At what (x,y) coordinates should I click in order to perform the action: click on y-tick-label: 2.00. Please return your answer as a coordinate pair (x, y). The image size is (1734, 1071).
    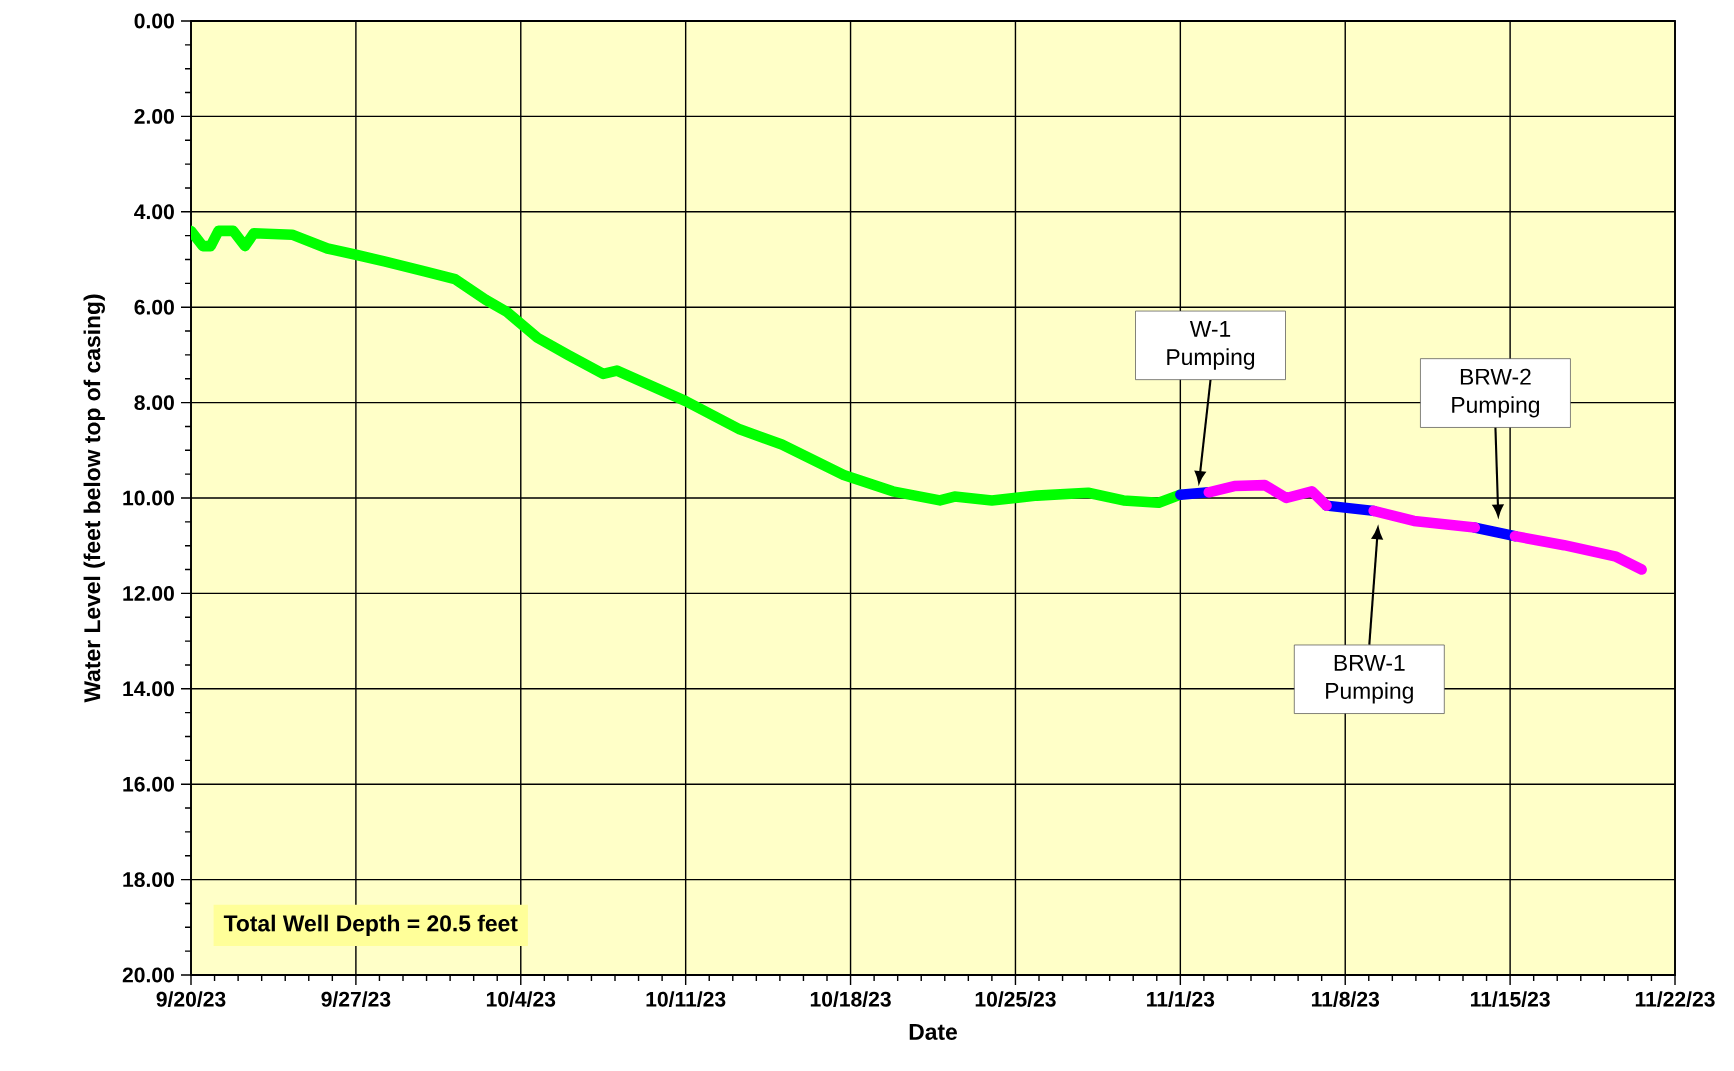
    Looking at the image, I should click on (154, 116).